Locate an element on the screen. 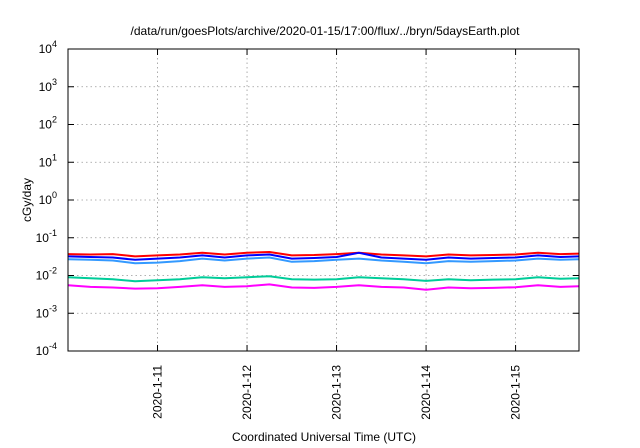  y-axis-label: cGy/day is located at coordinates (27, 200).